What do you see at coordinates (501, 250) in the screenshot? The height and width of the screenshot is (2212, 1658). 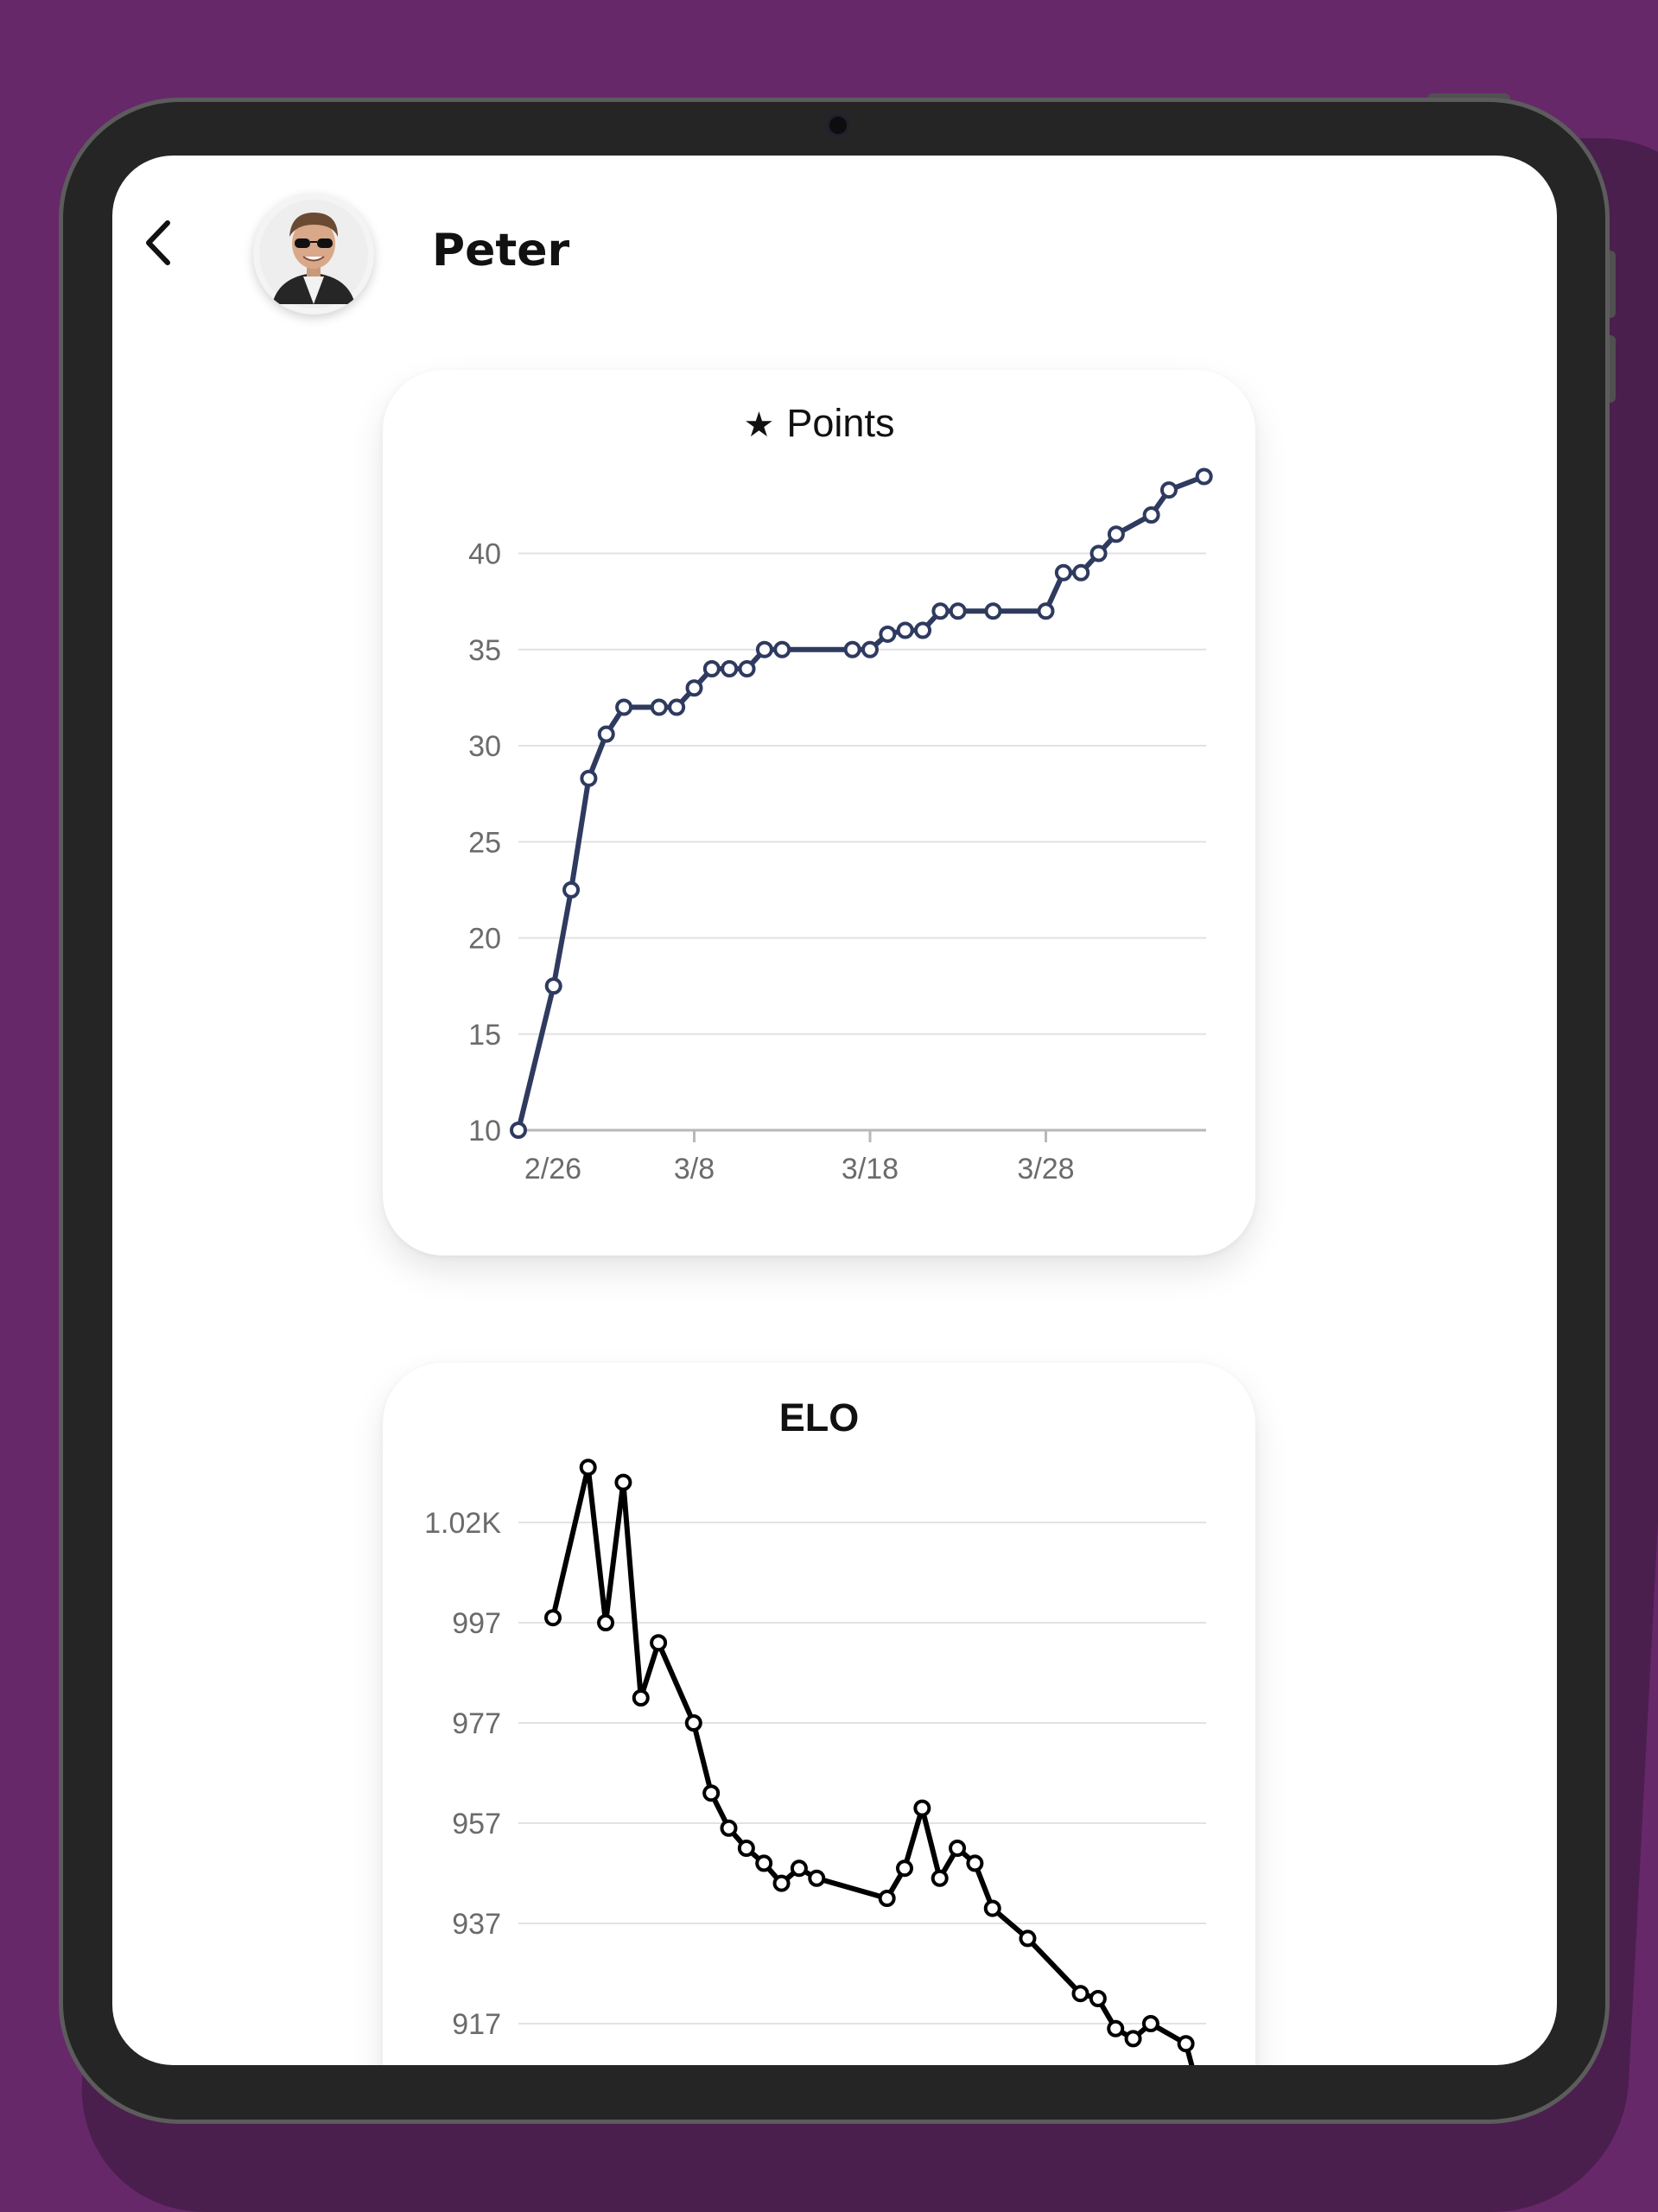 I see `user-name: Peter` at bounding box center [501, 250].